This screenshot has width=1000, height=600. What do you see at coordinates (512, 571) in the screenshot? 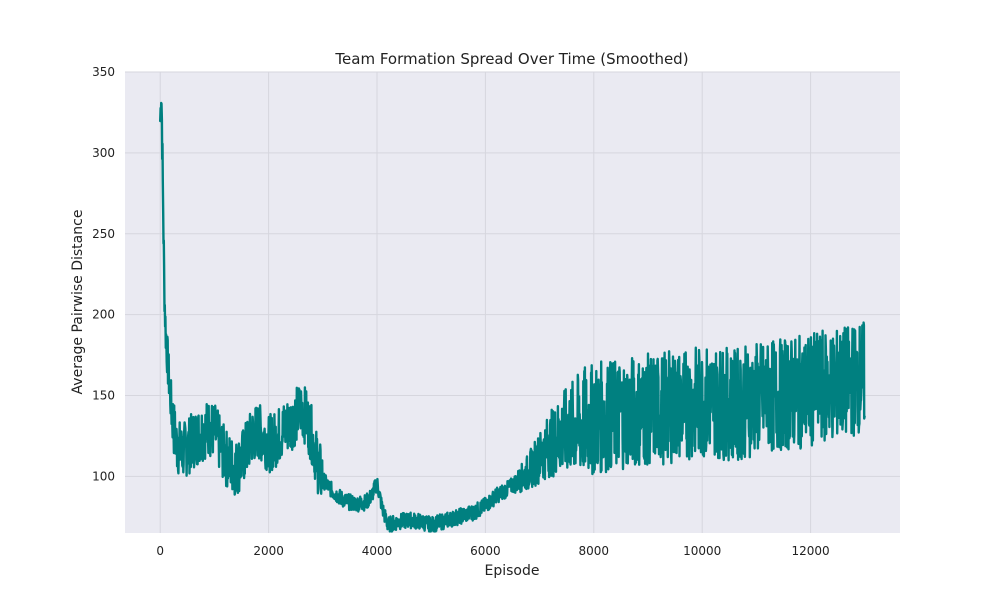
I see `x-axis-label: Episode` at bounding box center [512, 571].